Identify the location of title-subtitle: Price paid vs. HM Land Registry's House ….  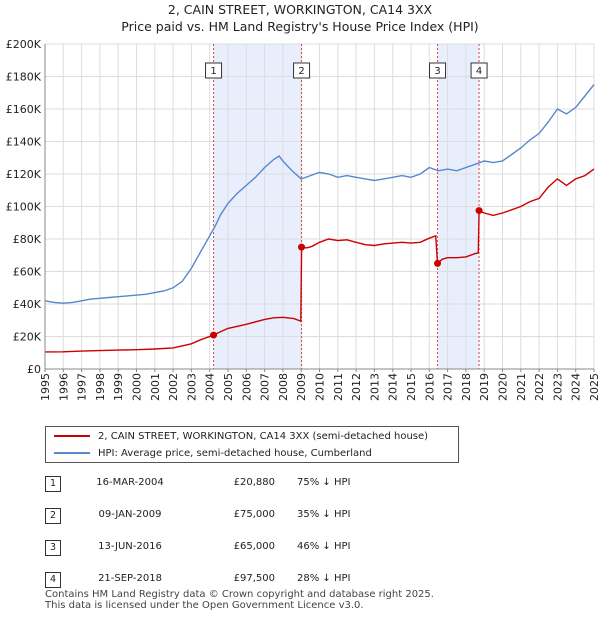
(300, 26).